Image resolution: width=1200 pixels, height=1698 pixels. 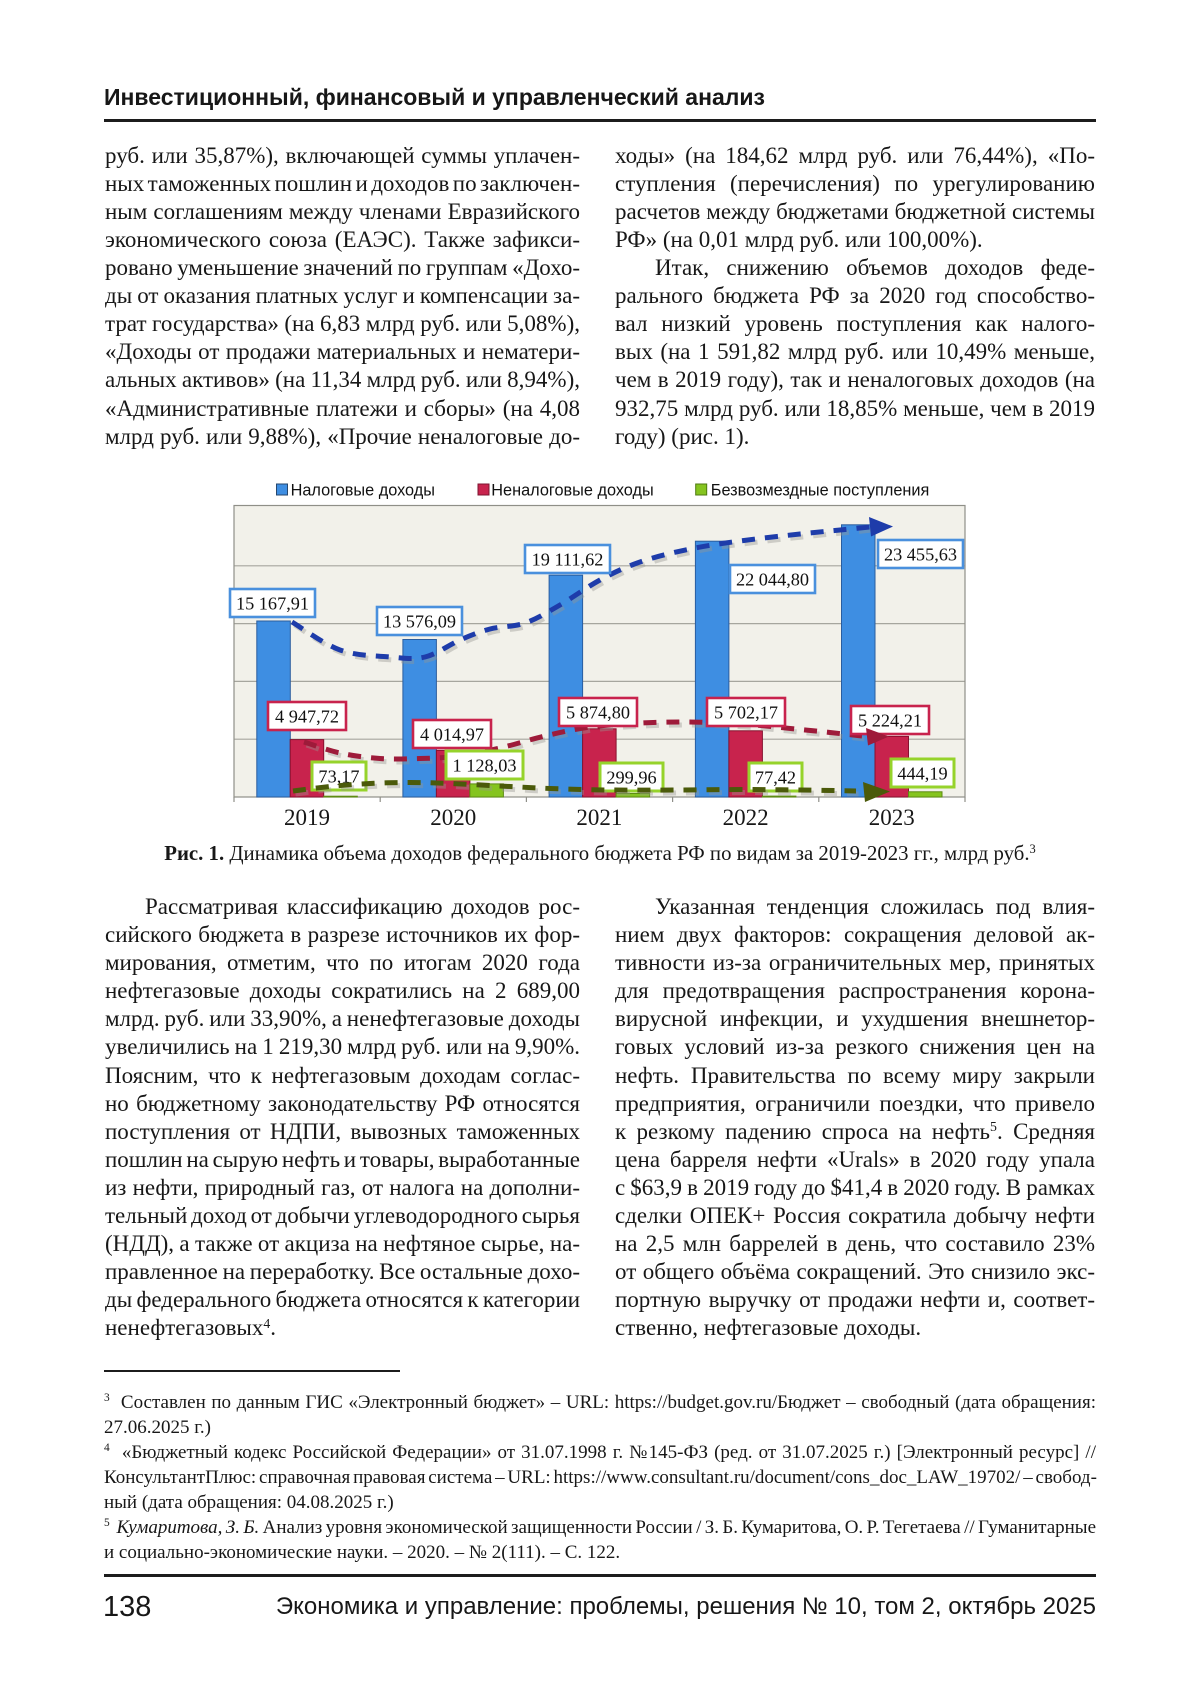 What do you see at coordinates (631, 778) in the screenshot?
I see `svg-text: 299,96` at bounding box center [631, 778].